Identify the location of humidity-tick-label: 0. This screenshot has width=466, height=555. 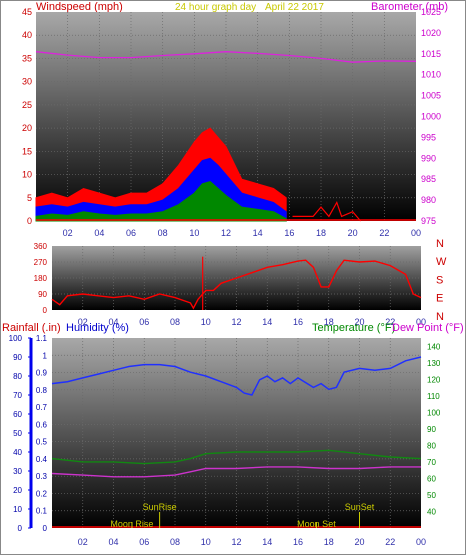
(20, 528).